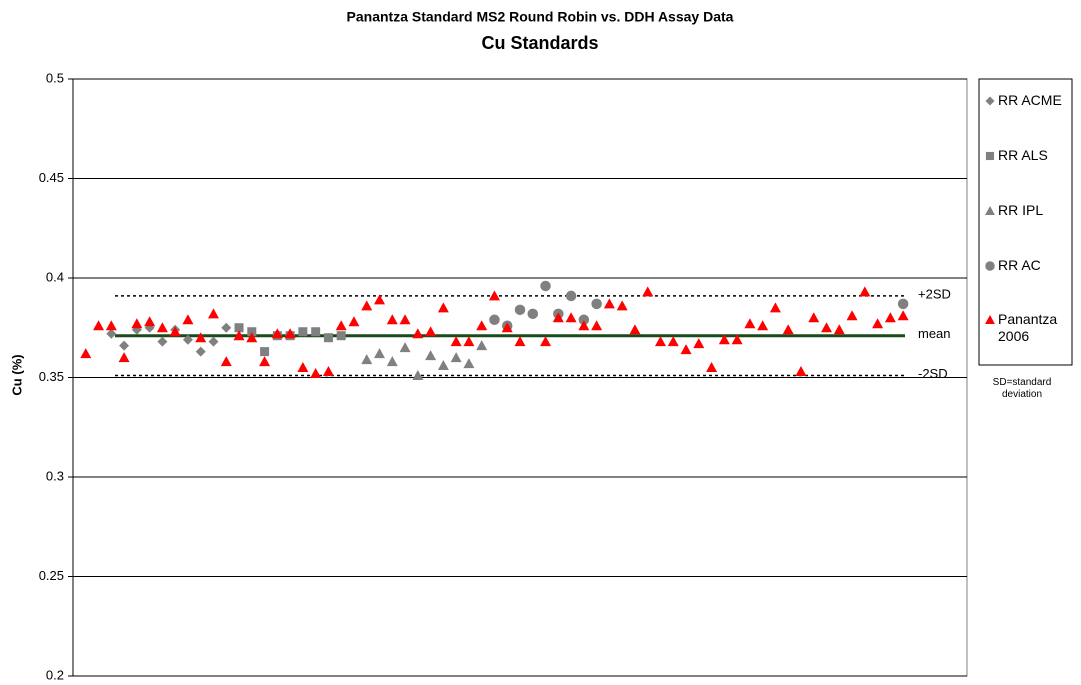  Describe the element at coordinates (934, 293) in the screenshot. I see `reference-label: +2SD` at that location.